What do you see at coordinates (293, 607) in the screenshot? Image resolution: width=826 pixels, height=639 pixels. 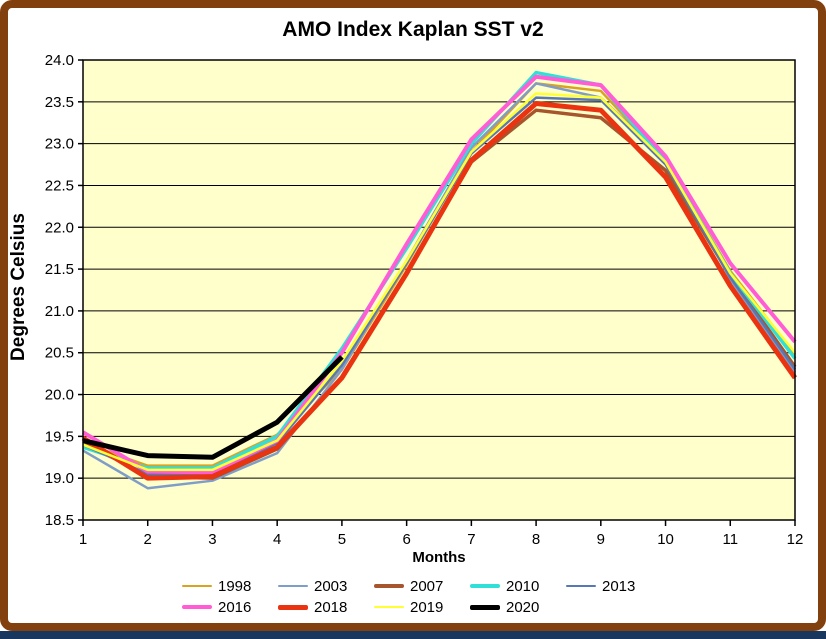 I see `legend-swatch-2018` at bounding box center [293, 607].